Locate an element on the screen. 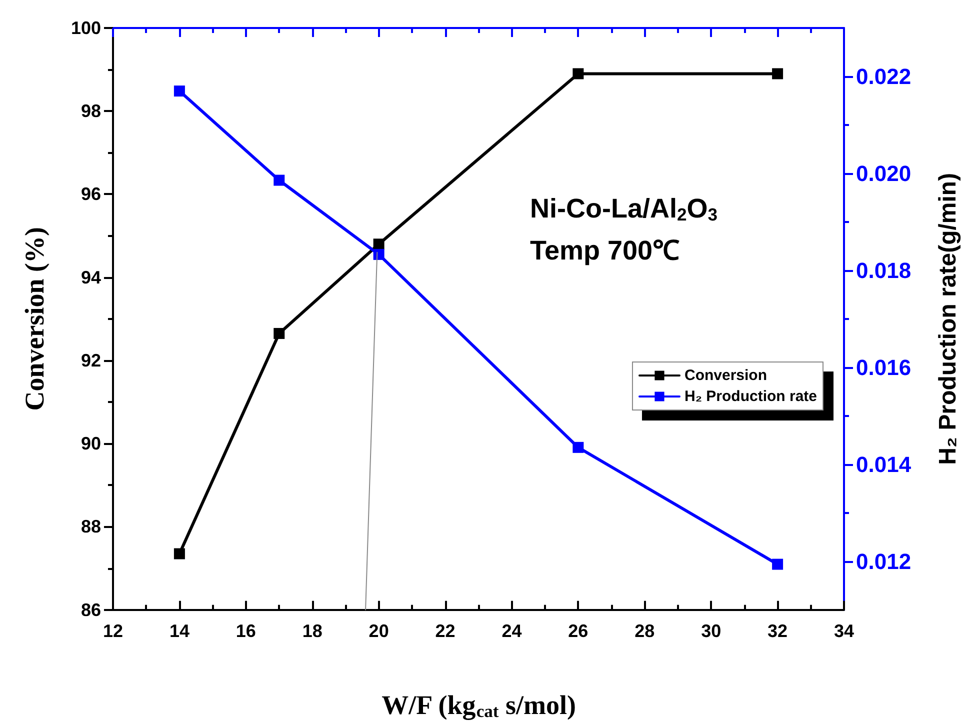 This screenshot has height=725, width=968. y-tick-label: 96 is located at coordinates (90, 194).